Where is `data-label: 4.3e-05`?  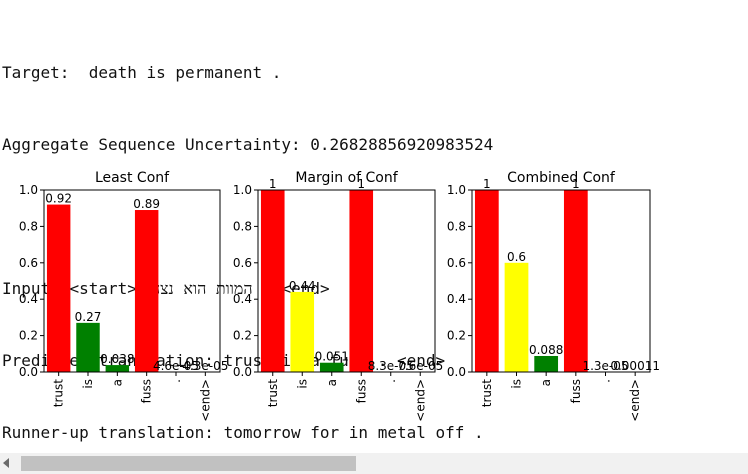
data-label: 4.3e-05 is located at coordinates (205, 366).